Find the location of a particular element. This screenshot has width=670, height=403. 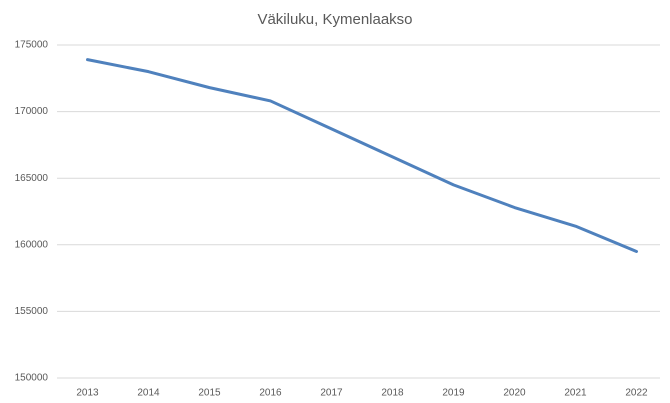

chart-title: Väkiluku, Kymenlaakso is located at coordinates (334, 19).